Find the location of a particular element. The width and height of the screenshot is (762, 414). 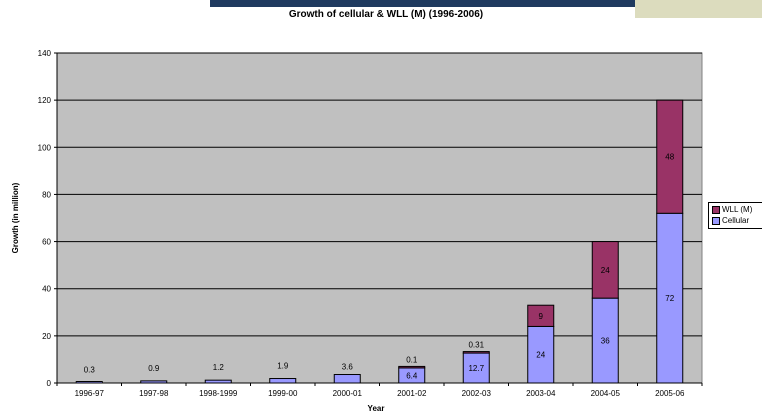

data-label-wll: 48 is located at coordinates (669, 157).